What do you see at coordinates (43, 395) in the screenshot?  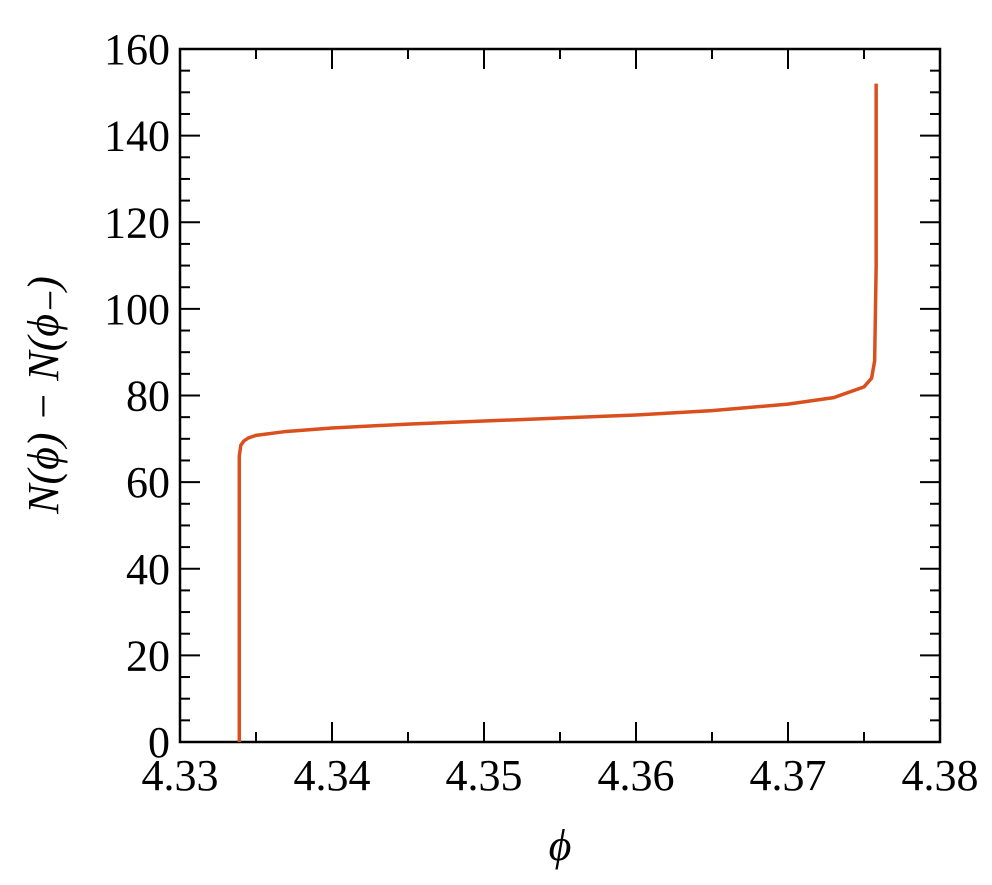 I see `y-axis-label: N(ϕ) − N(ϕ₋)` at bounding box center [43, 395].